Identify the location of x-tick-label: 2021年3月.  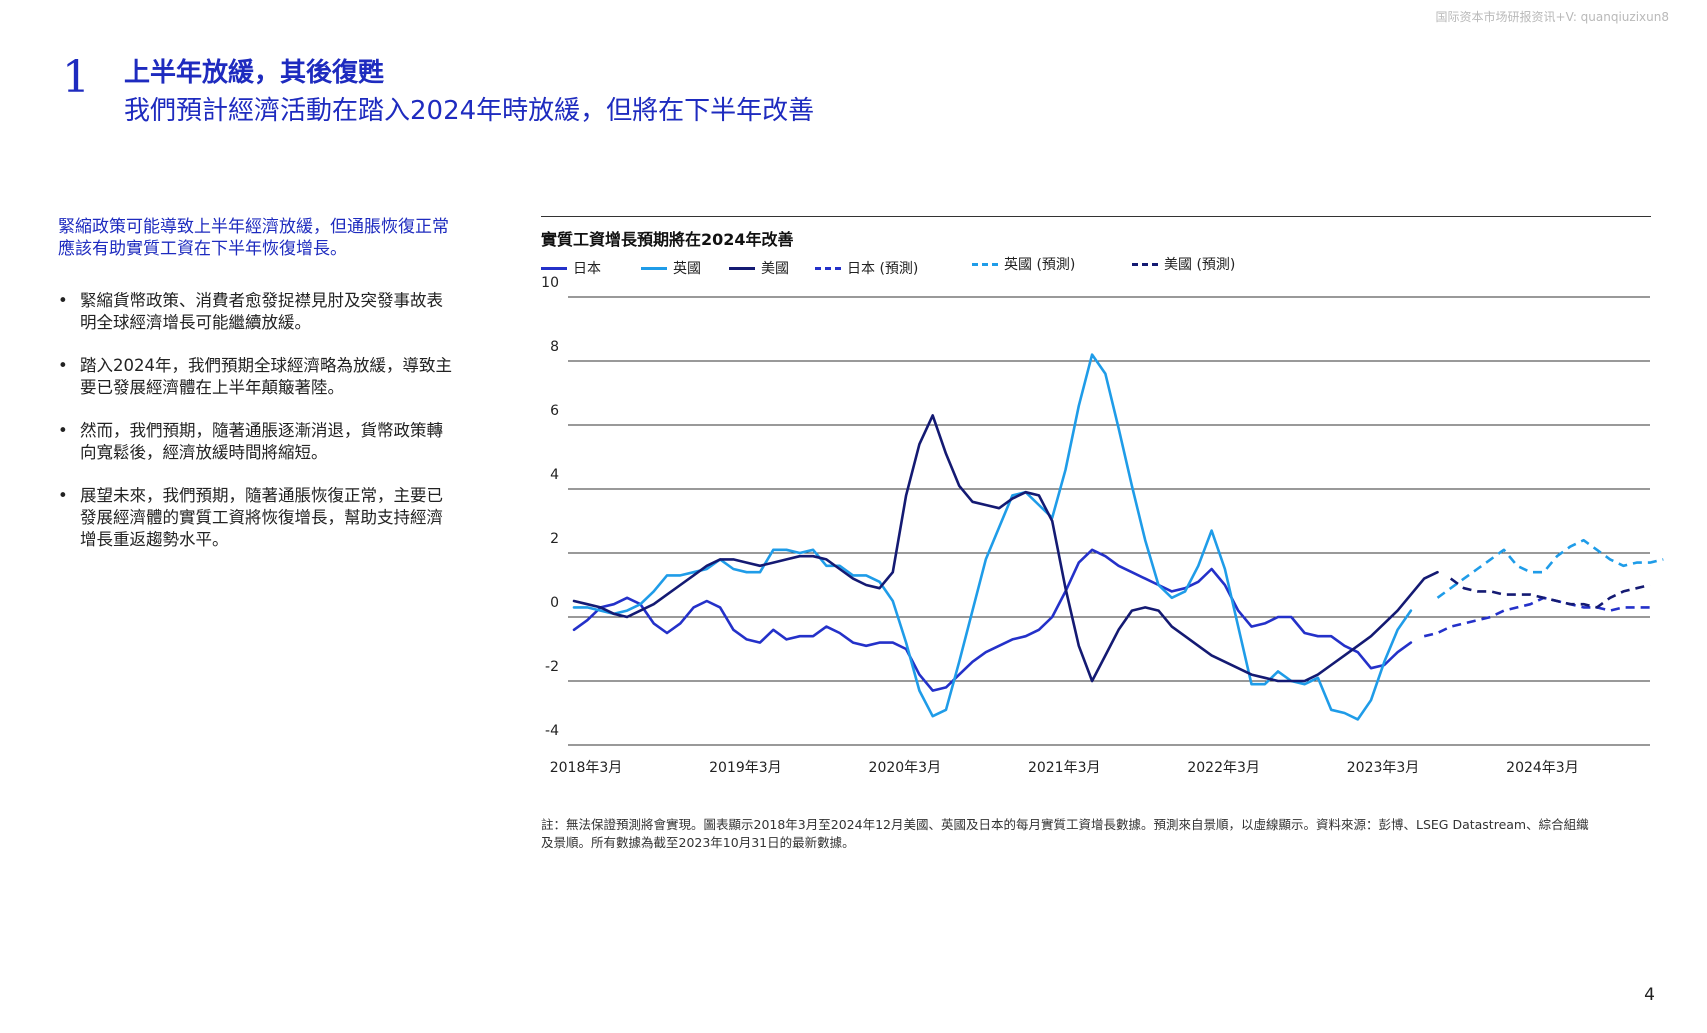
(1064, 768).